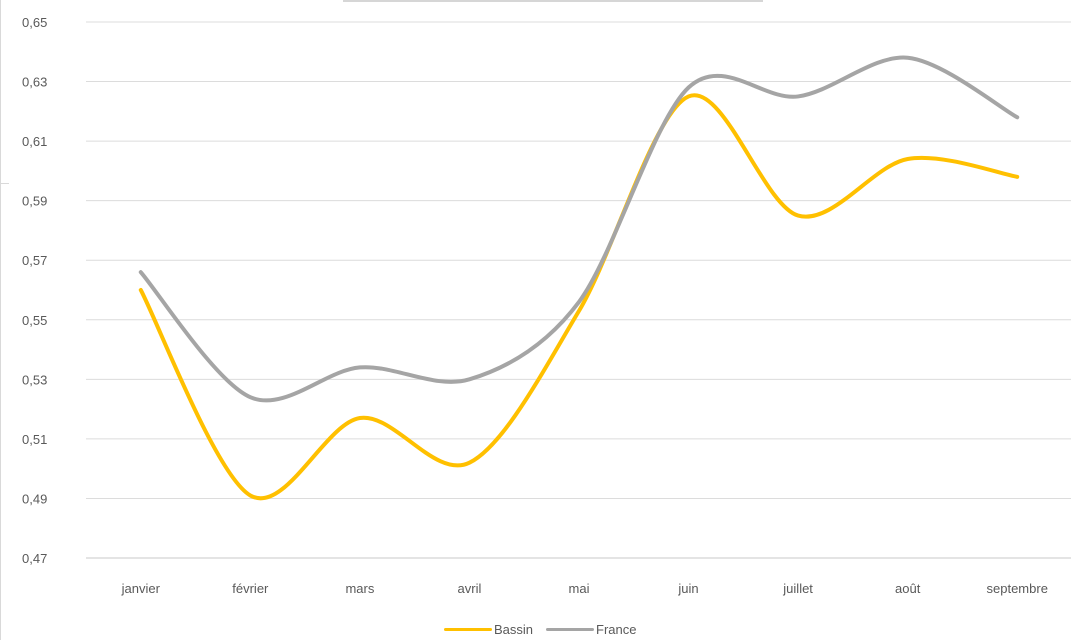 The width and height of the screenshot is (1071, 640). What do you see at coordinates (1017, 588) in the screenshot?
I see `x-tick-label: septembre` at bounding box center [1017, 588].